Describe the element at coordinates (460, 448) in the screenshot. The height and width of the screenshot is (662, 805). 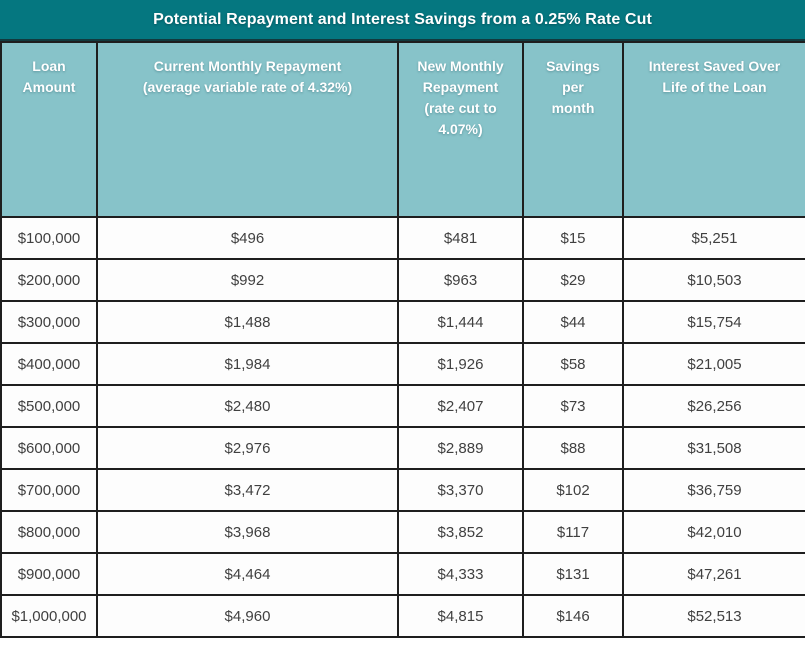
I see `table-cell: $2,889` at that location.